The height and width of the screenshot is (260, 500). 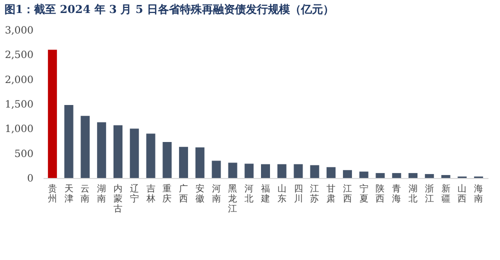 What do you see at coordinates (199, 194) in the screenshot?
I see `x-tick-label: 安徽` at bounding box center [199, 194].